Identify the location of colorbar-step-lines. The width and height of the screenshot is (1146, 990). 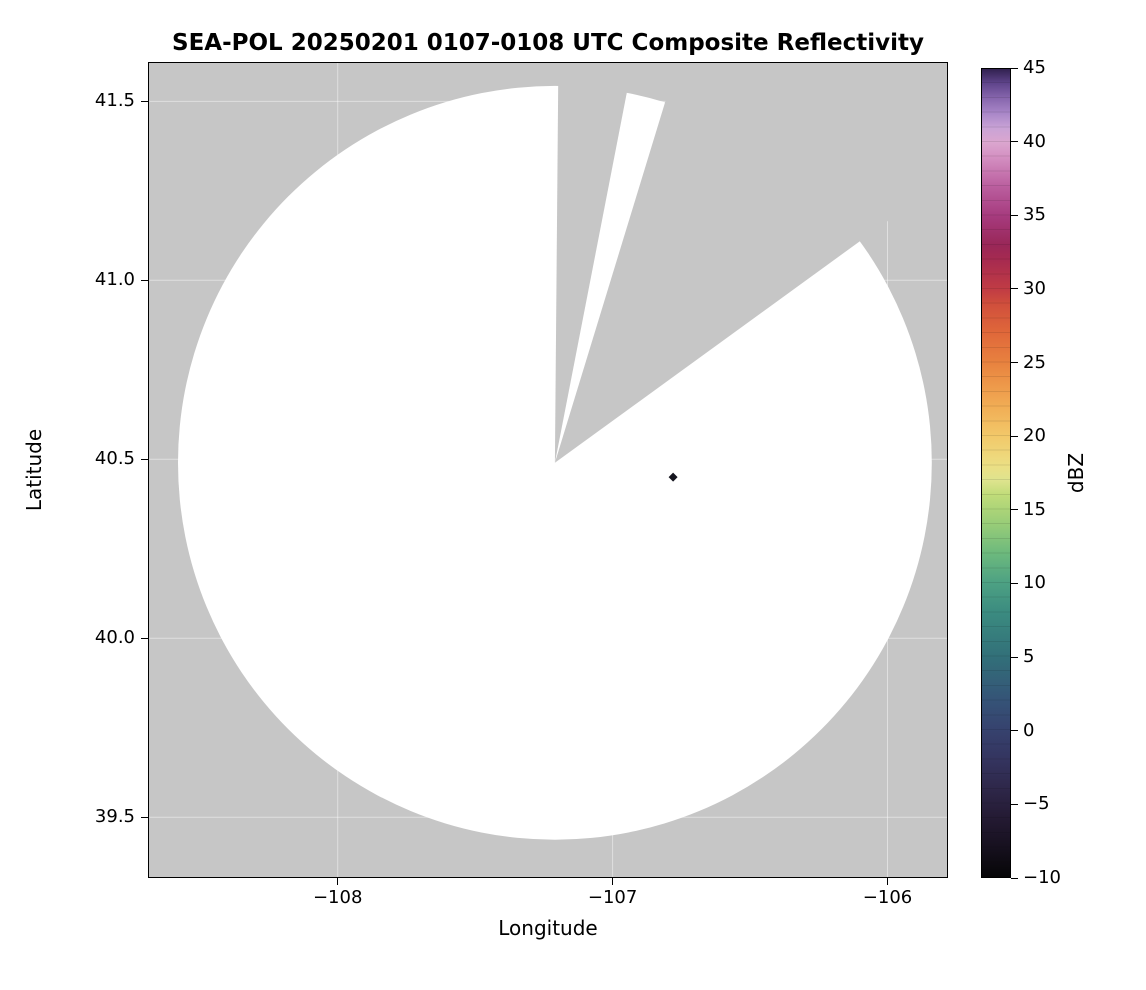
(996, 473).